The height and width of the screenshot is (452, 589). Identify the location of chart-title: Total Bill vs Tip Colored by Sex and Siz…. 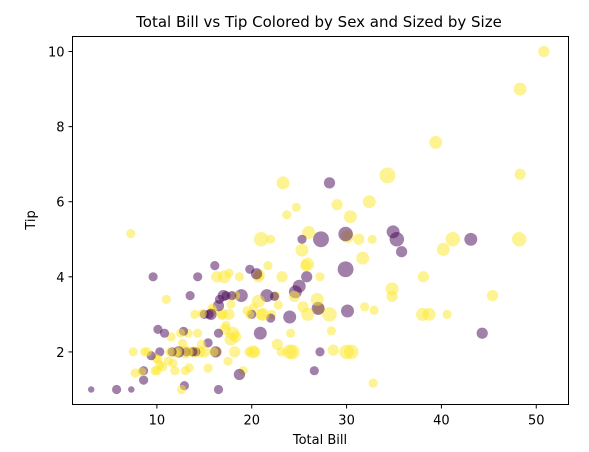
(318, 22).